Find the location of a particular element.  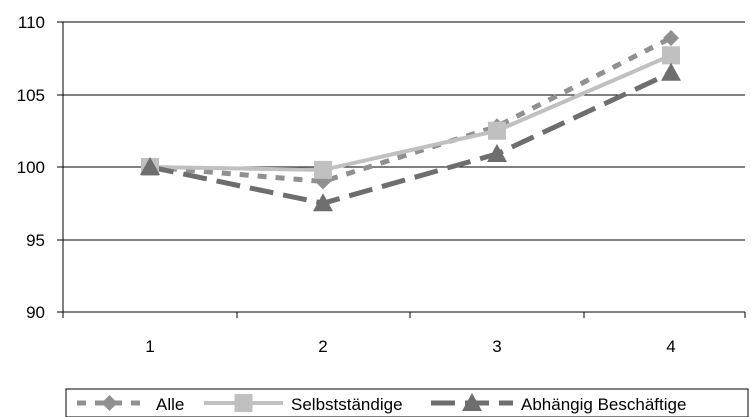

legend-marker-selbststaendige is located at coordinates (243, 403).